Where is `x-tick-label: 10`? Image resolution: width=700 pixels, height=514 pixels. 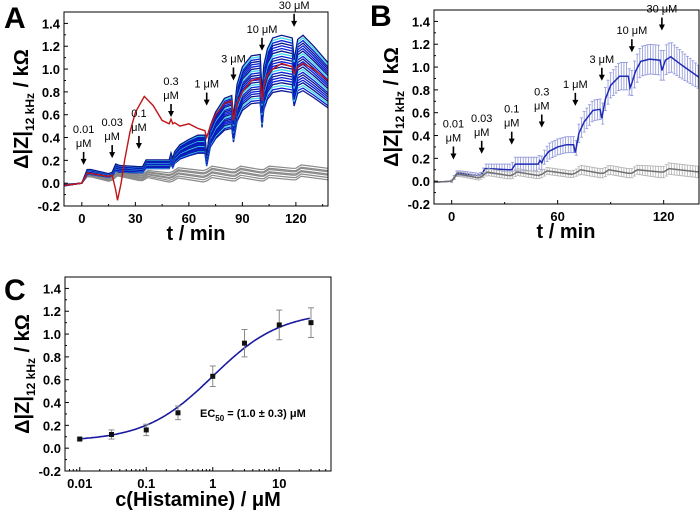
x-tick-label: 10 is located at coordinates (279, 483).